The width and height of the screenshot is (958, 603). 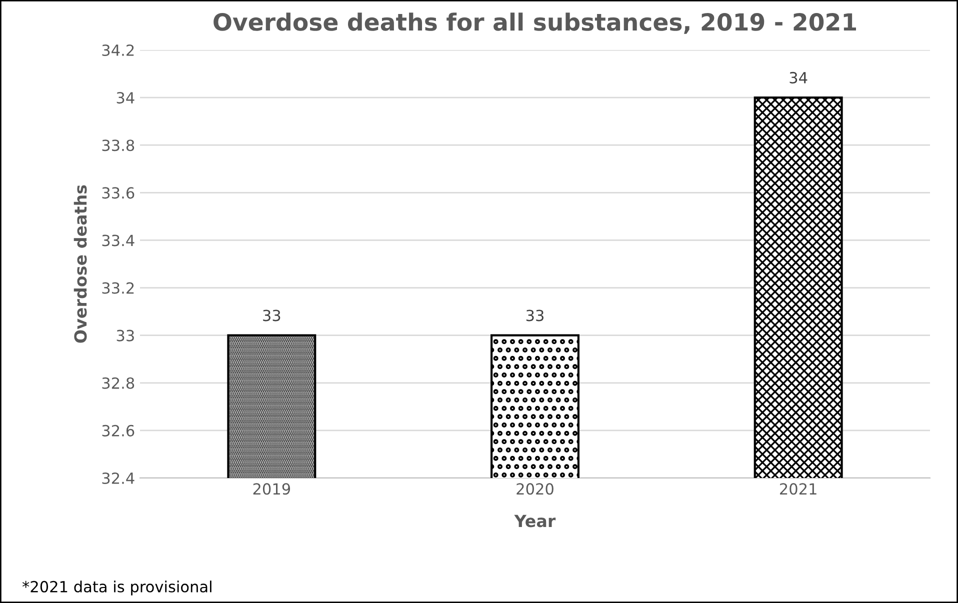 I want to click on y-tick-label: 34.2, so click(x=118, y=50).